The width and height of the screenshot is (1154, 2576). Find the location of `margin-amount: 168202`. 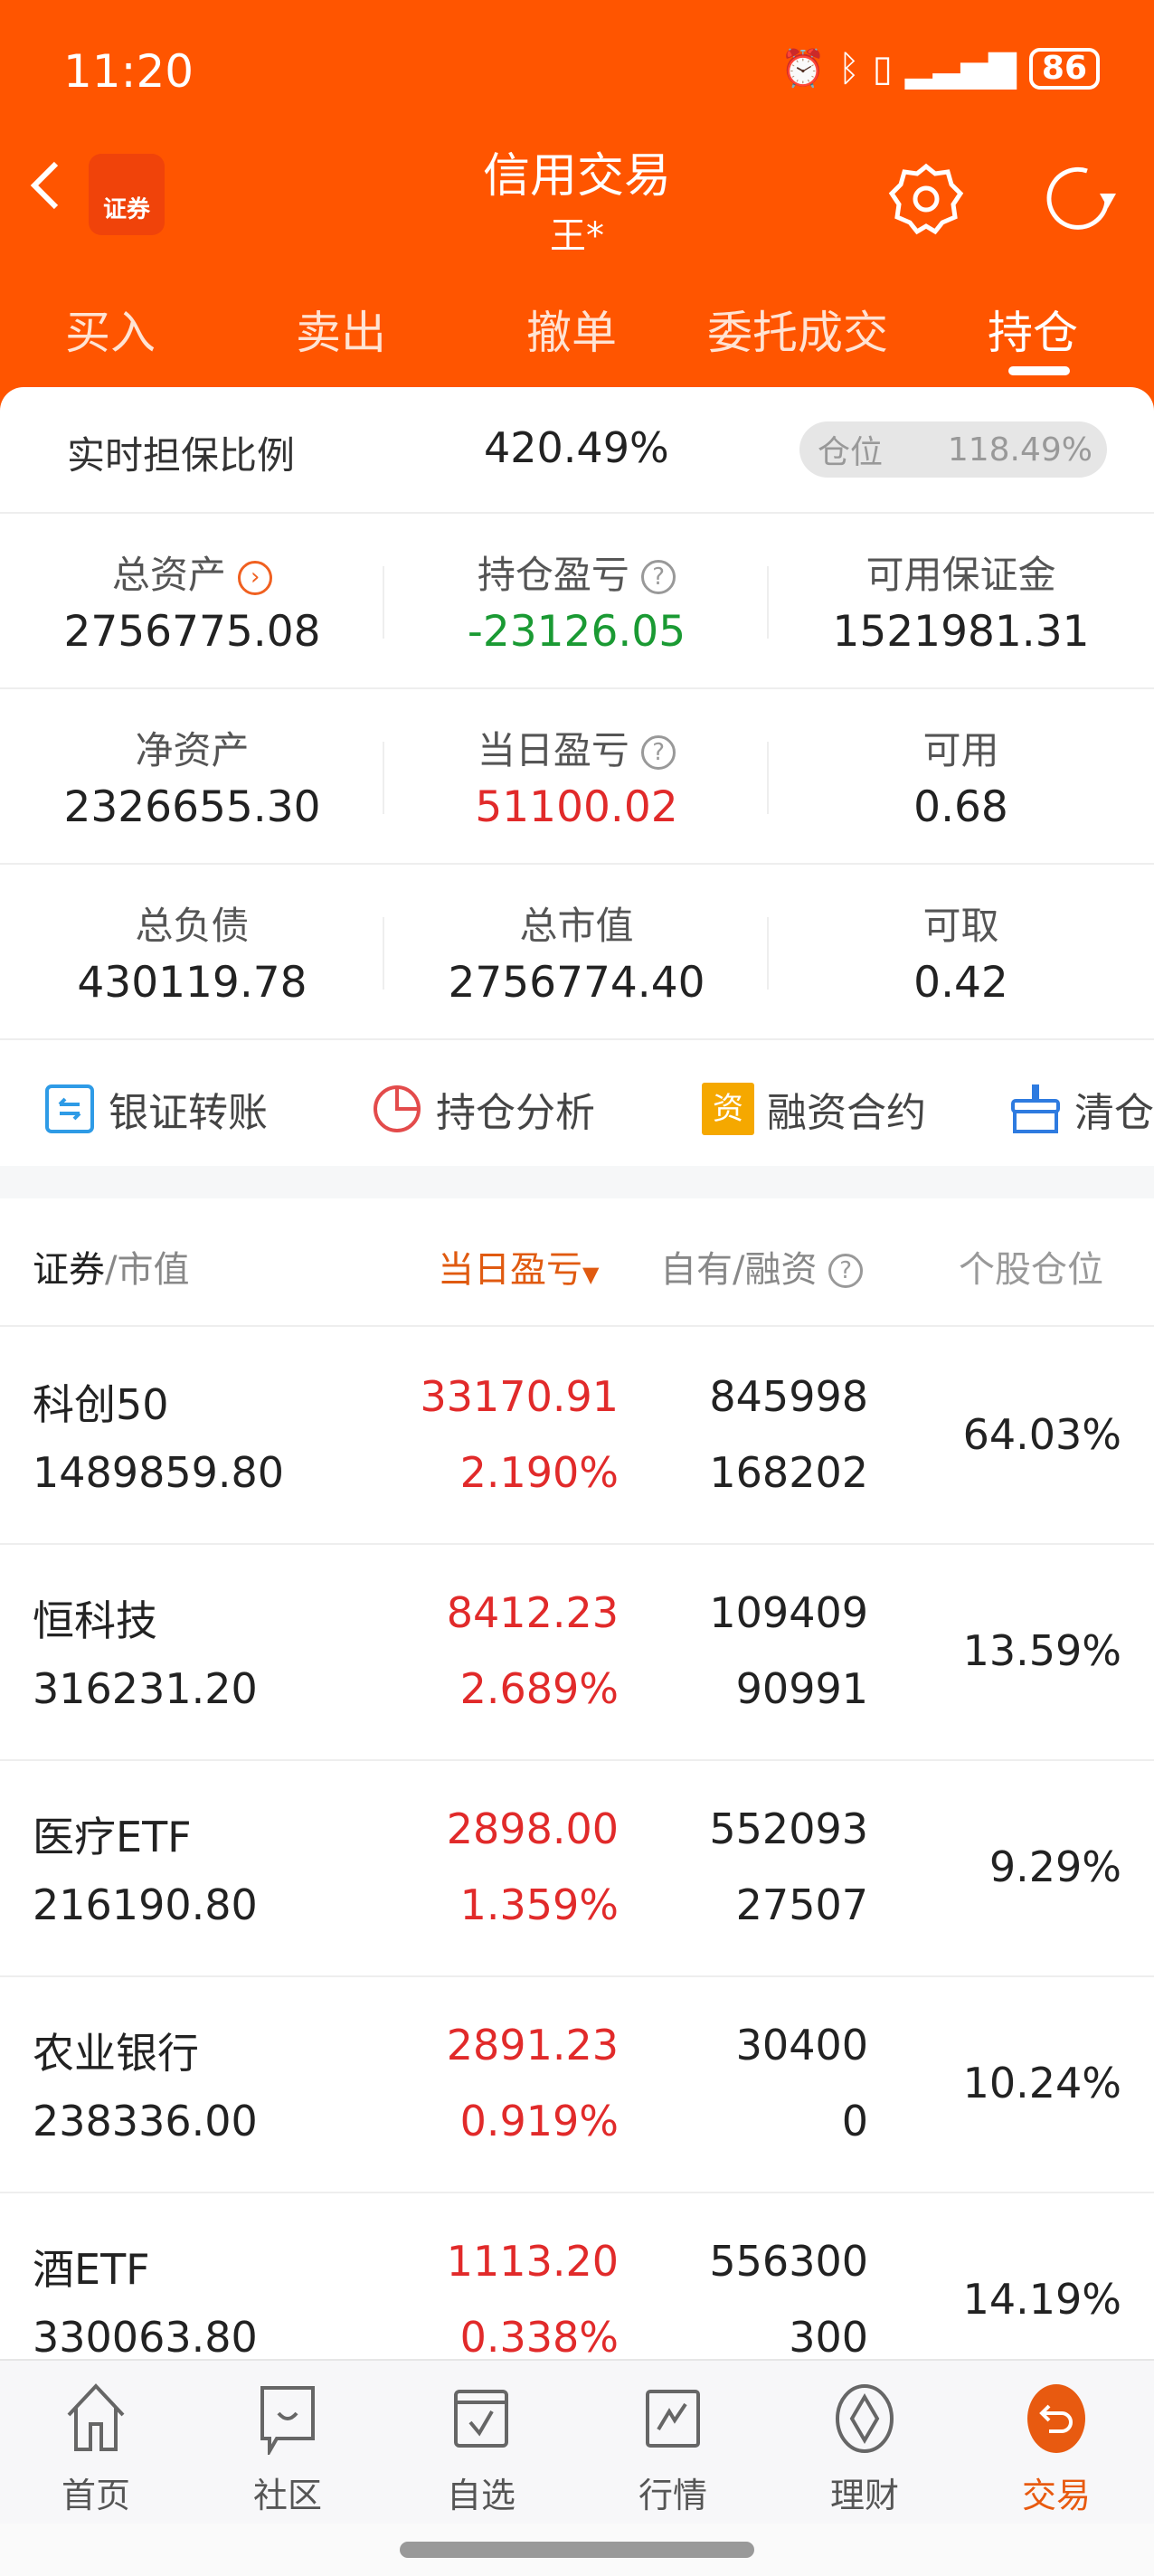

margin-amount: 168202 is located at coordinates (788, 1472).